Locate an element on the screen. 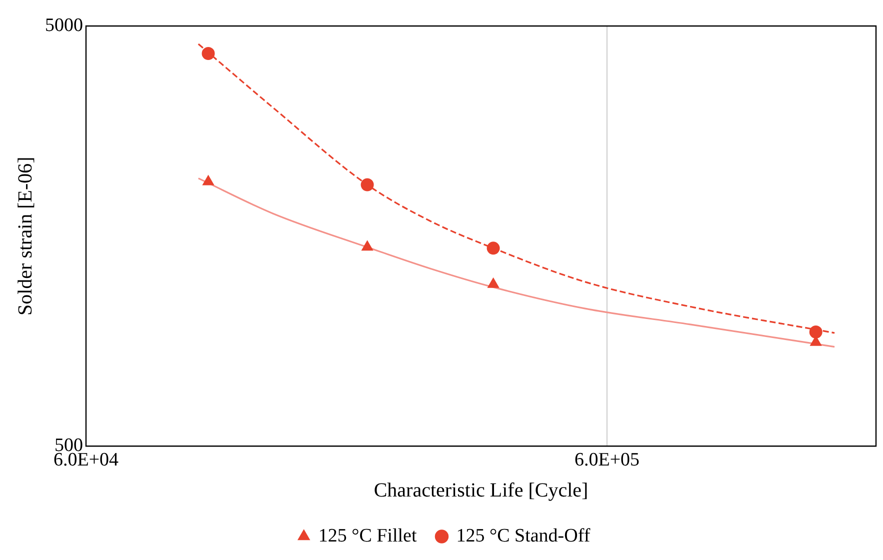  legend-label: 125 °C Stand-Off is located at coordinates (523, 535).